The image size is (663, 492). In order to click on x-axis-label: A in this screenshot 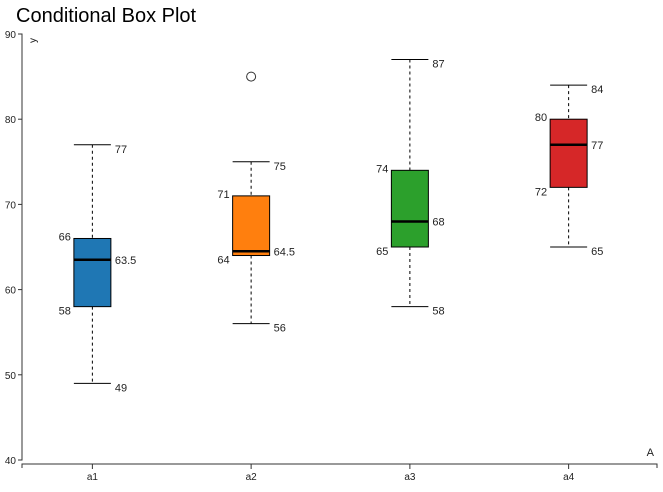, I will do `click(651, 453)`.